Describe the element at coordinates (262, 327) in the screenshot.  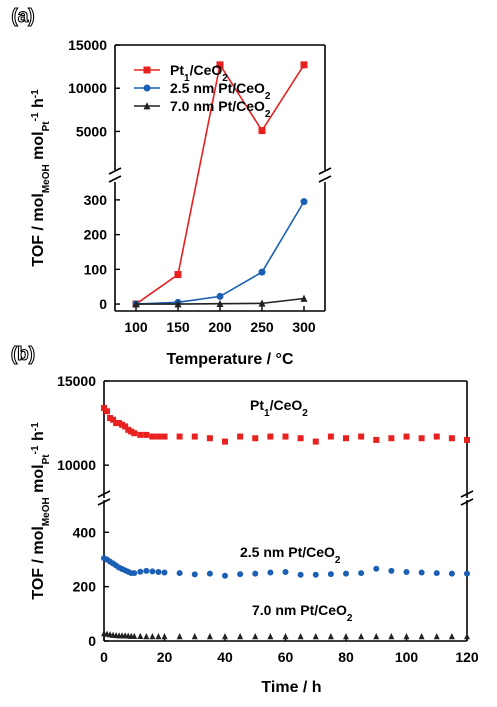
I see `panel-a-x-tick-label: 250` at that location.